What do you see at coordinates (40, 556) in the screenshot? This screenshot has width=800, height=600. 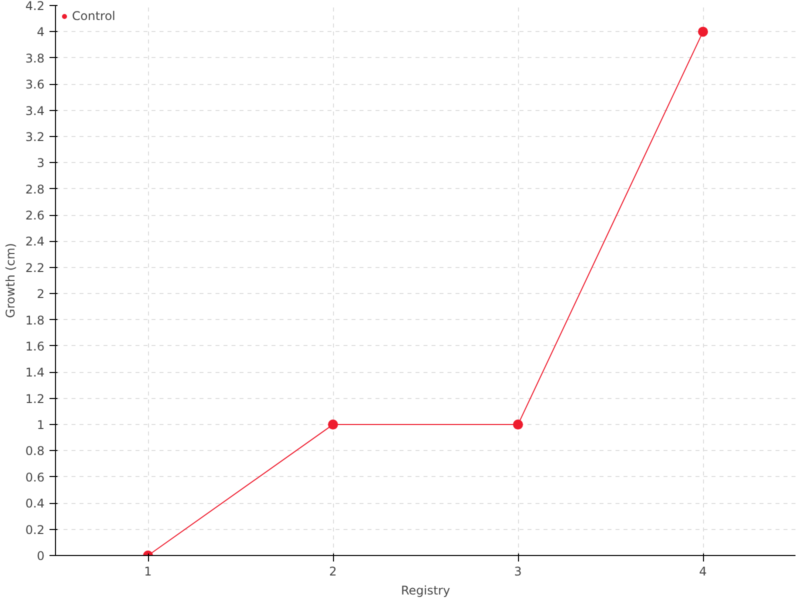 I see `y-tick-label: 0` at bounding box center [40, 556].